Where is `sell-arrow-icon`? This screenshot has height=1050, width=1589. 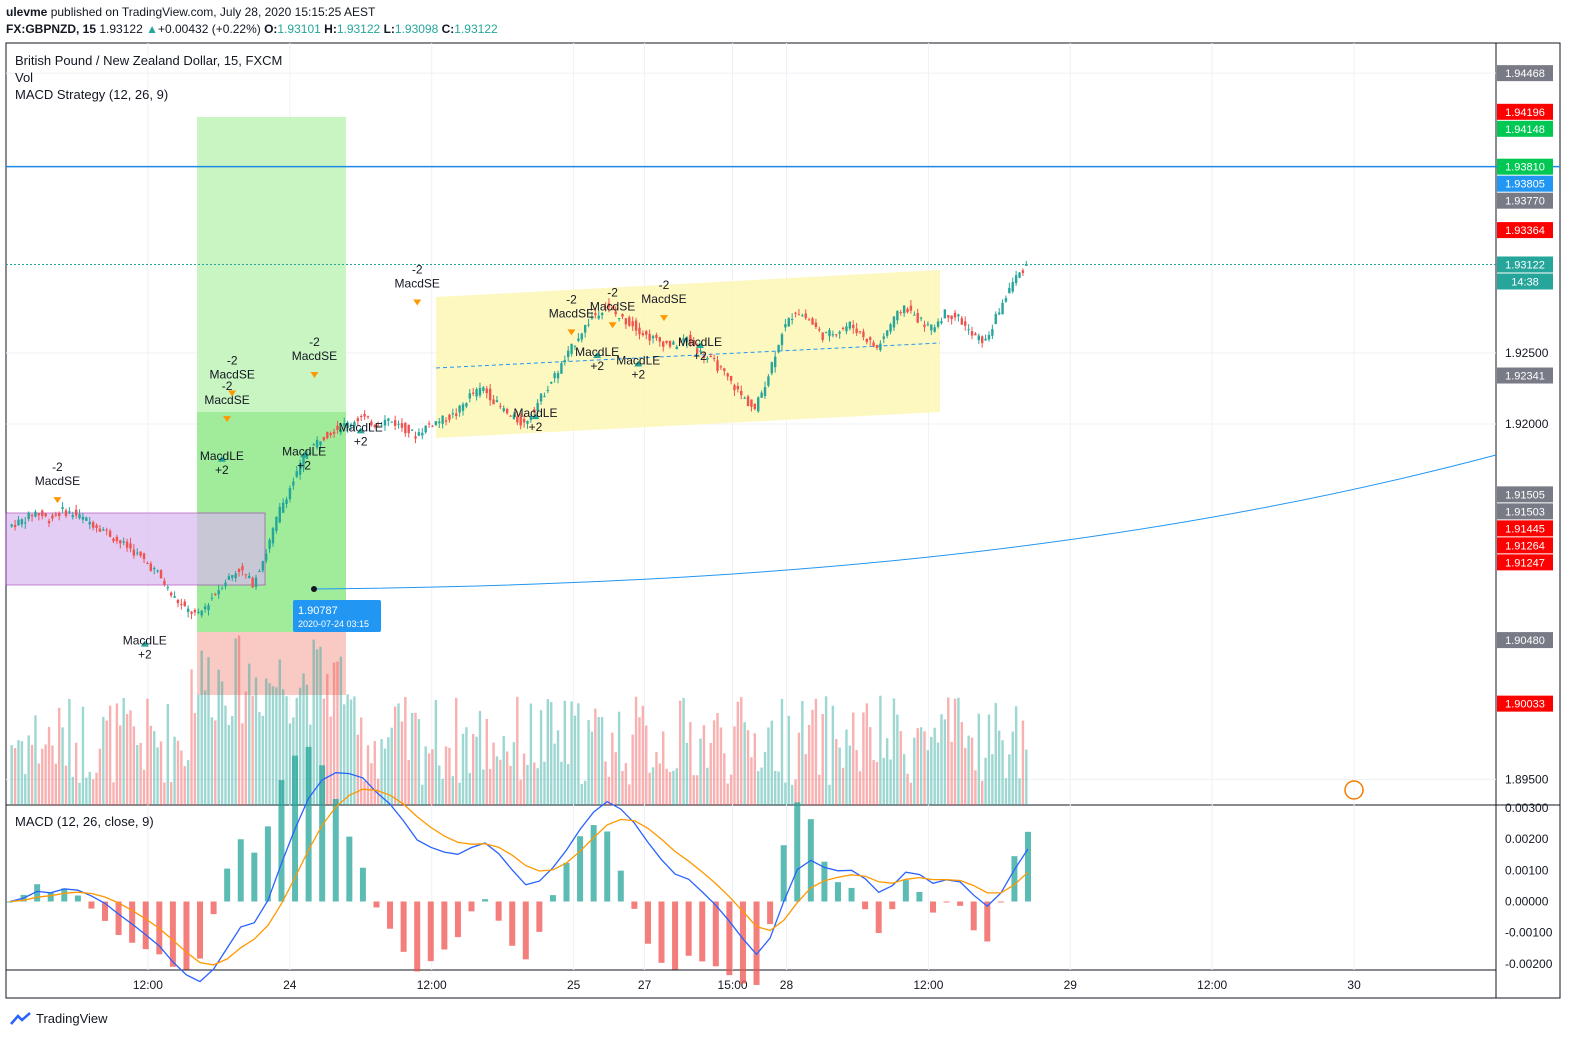 sell-arrow-icon is located at coordinates (417, 302).